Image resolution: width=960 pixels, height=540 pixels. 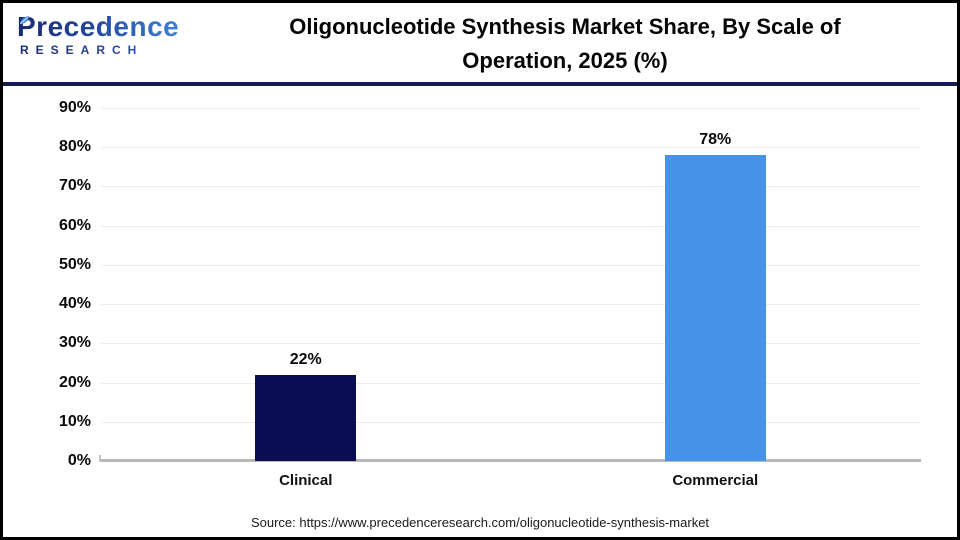 What do you see at coordinates (74, 225) in the screenshot?
I see `y-axis-tick-label: 60%` at bounding box center [74, 225].